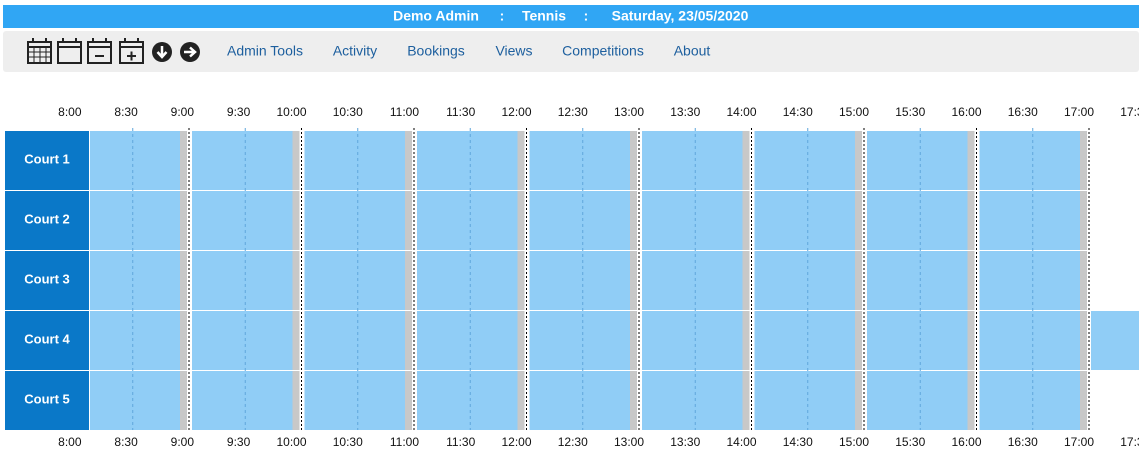  What do you see at coordinates (460, 112) in the screenshot?
I see `time-label: 11:30` at bounding box center [460, 112].